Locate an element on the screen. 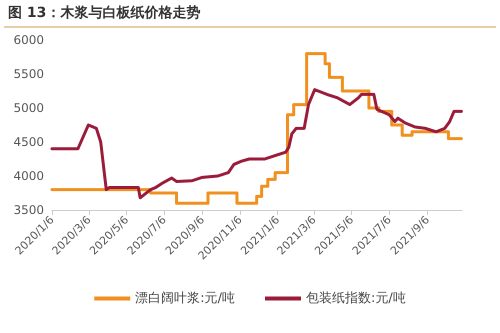 This screenshot has width=500, height=333. legend-label: 漂白阔叶浆:元/吨 is located at coordinates (185, 298).